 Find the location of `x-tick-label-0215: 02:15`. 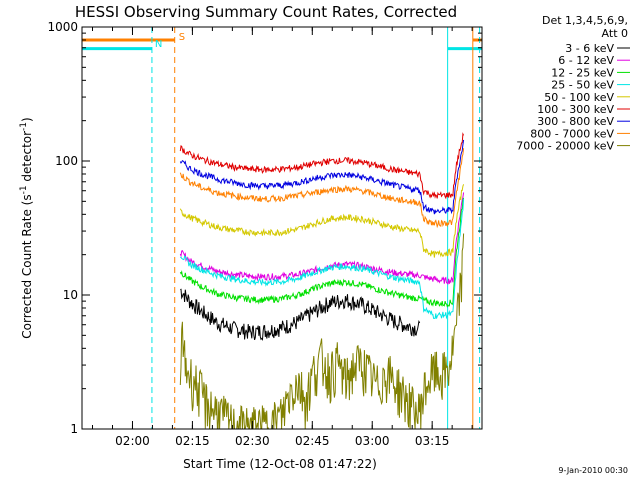

x-tick-label-0215: 02:15 is located at coordinates (192, 441).